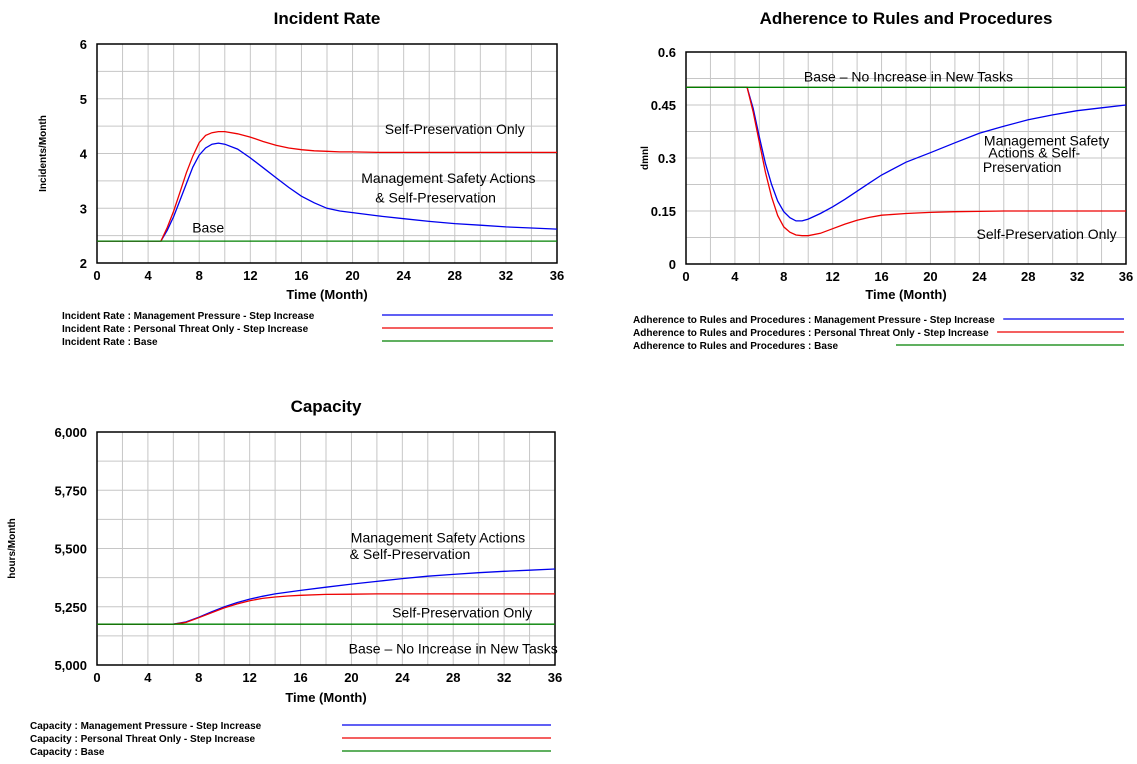 The width and height of the screenshot is (1137, 764). What do you see at coordinates (199, 275) in the screenshot?
I see `incident-x-tick-label: 8` at bounding box center [199, 275].